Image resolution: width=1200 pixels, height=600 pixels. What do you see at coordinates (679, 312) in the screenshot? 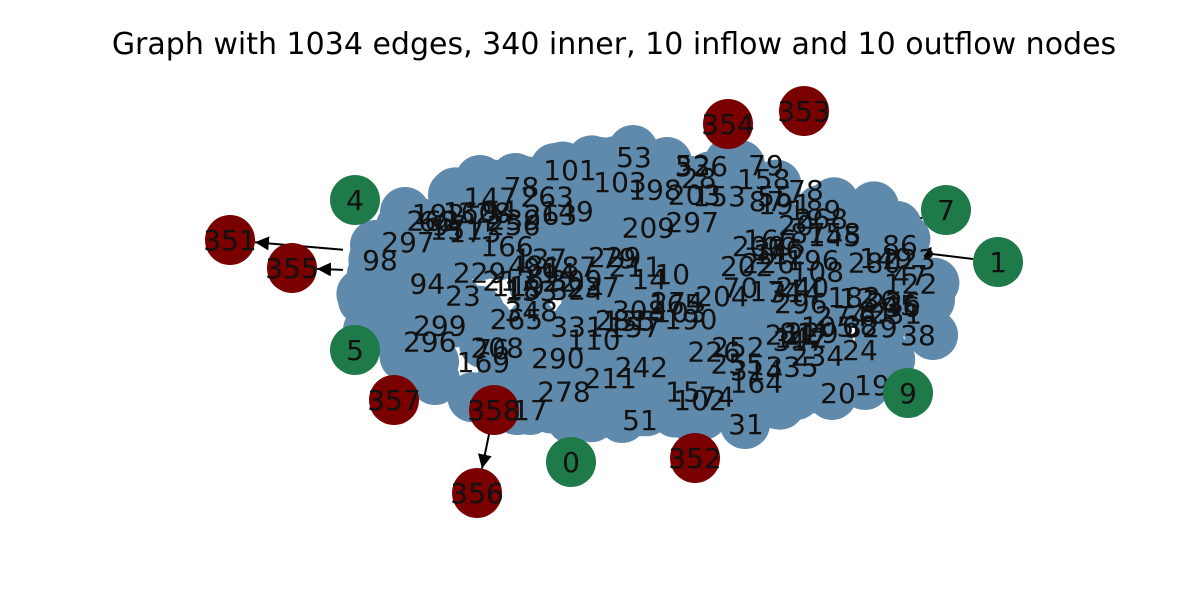
I see `inner-node-label: 103` at bounding box center [679, 312].